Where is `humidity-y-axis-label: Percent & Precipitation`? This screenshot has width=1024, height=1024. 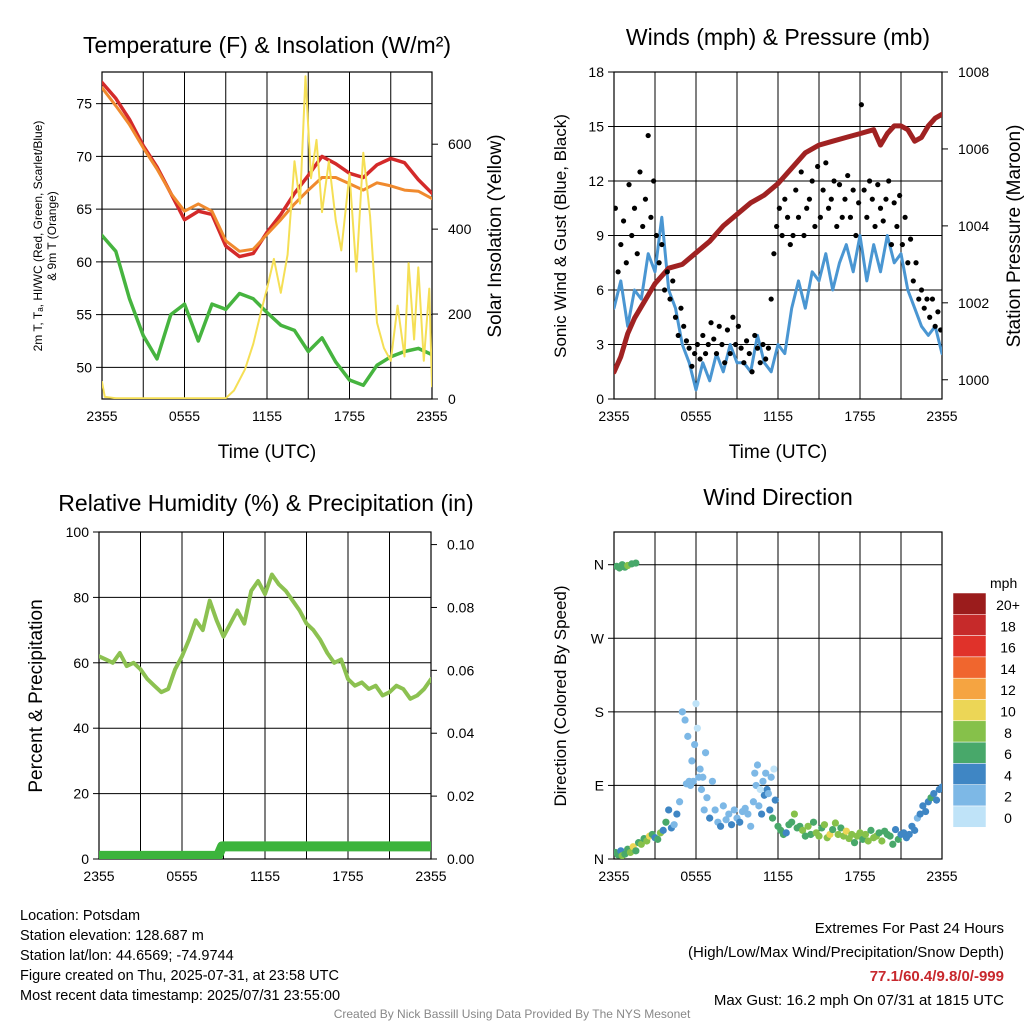 humidity-y-axis-label: Percent & Precipitation is located at coordinates (36, 695).